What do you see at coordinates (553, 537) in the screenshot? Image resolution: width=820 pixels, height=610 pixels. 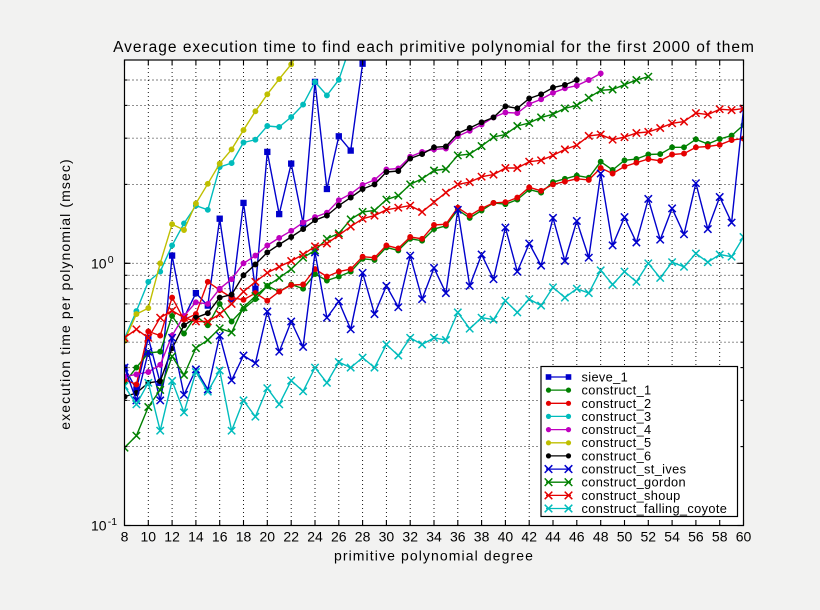 I see `svg-text: 44` at bounding box center [553, 537].